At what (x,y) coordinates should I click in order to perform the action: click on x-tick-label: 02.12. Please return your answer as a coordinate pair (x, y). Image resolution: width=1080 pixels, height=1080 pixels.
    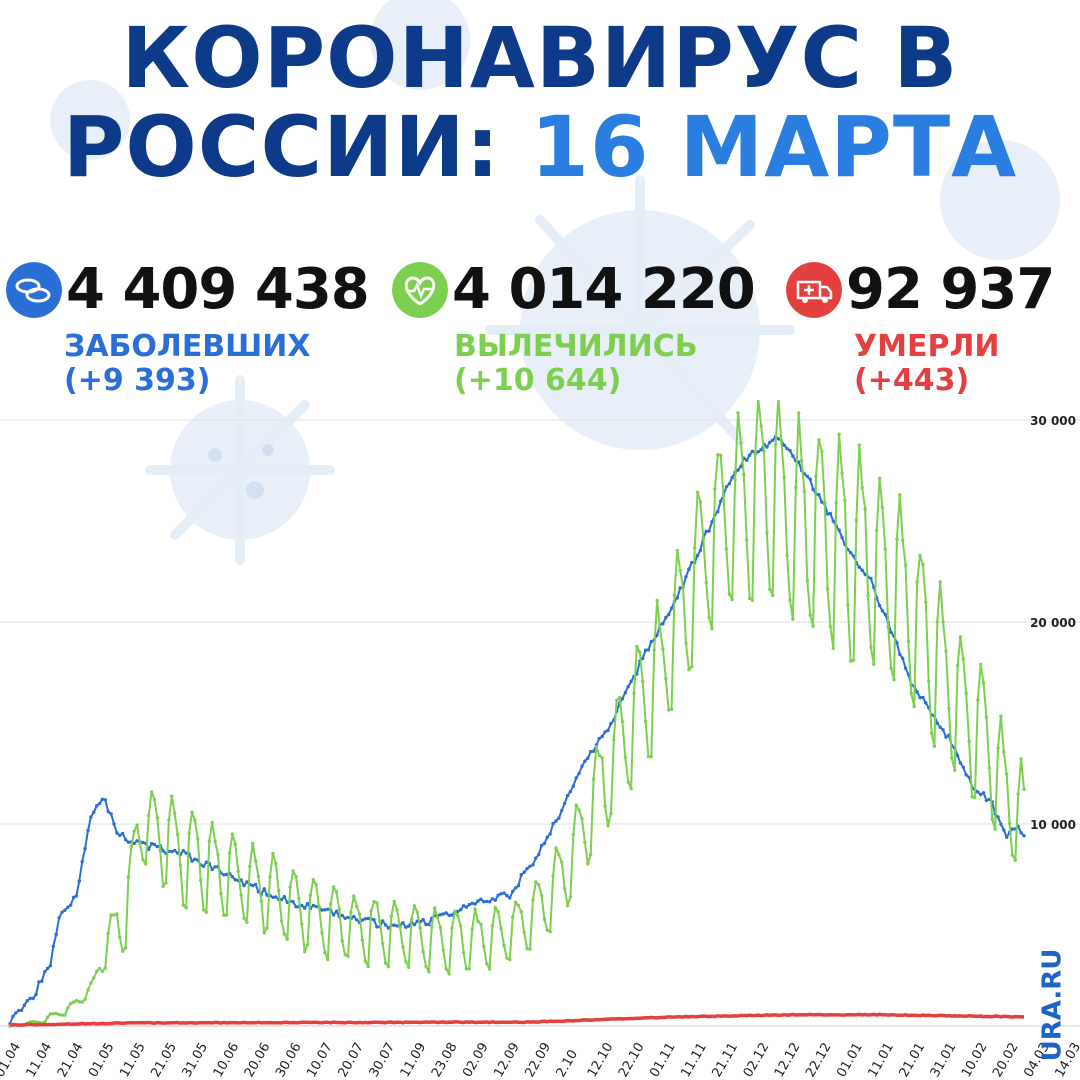
    Looking at the image, I should click on (757, 1060).